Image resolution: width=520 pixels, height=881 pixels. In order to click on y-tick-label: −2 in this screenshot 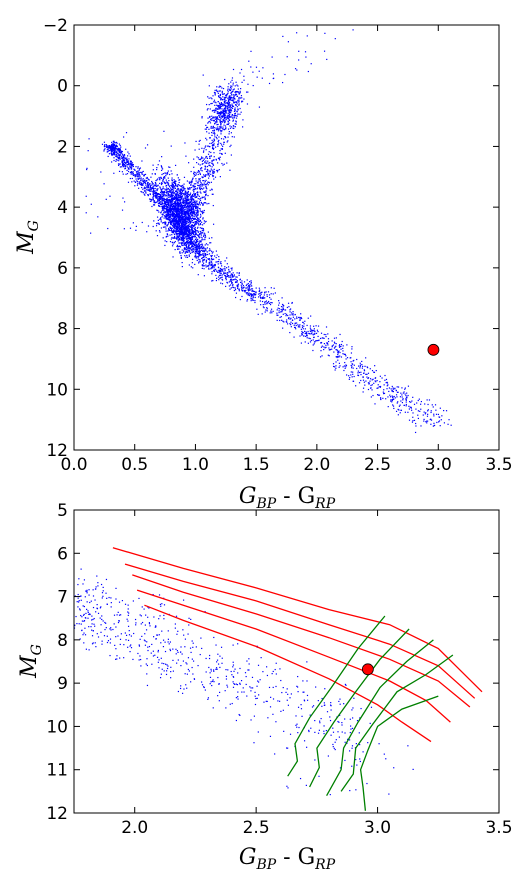, I will do `click(55, 26)`.